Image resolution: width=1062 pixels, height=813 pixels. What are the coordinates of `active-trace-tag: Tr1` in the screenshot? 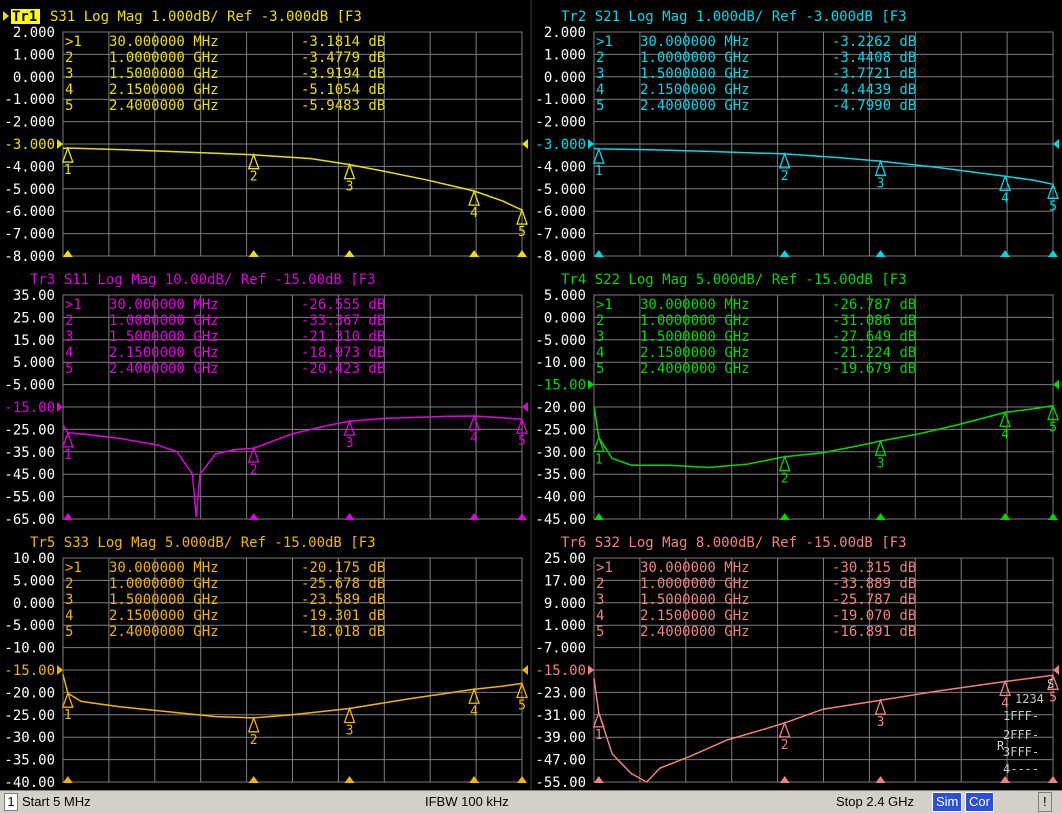 It's located at (24, 17).